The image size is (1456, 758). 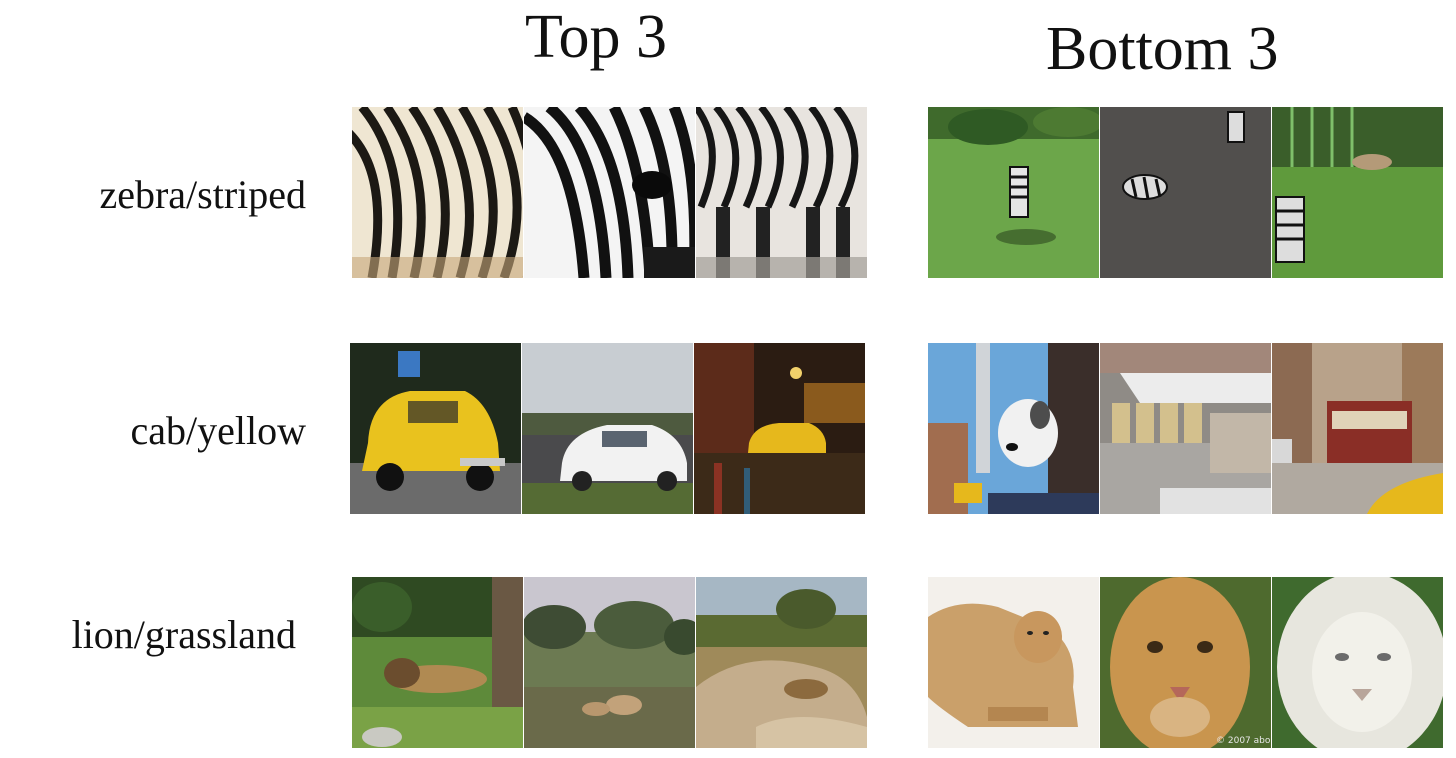 What do you see at coordinates (1185, 192) in the screenshot?
I see `image-zebra-on-dark-soil` at bounding box center [1185, 192].